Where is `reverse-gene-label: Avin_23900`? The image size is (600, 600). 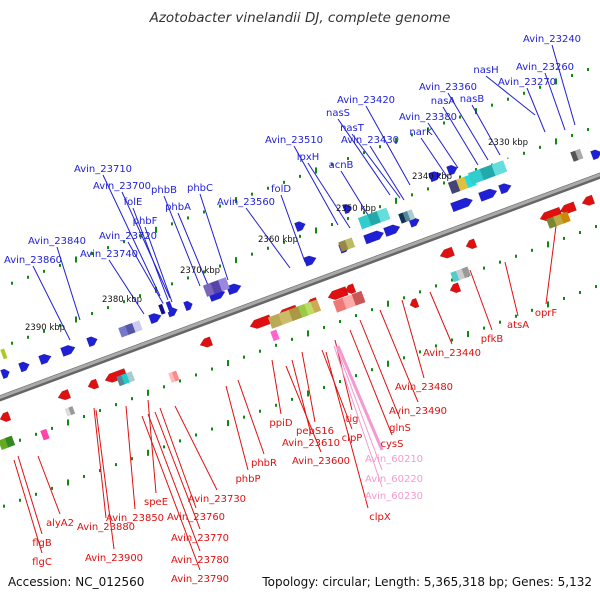
reverse-gene-label: Avin_23900 is located at coordinates (114, 558).